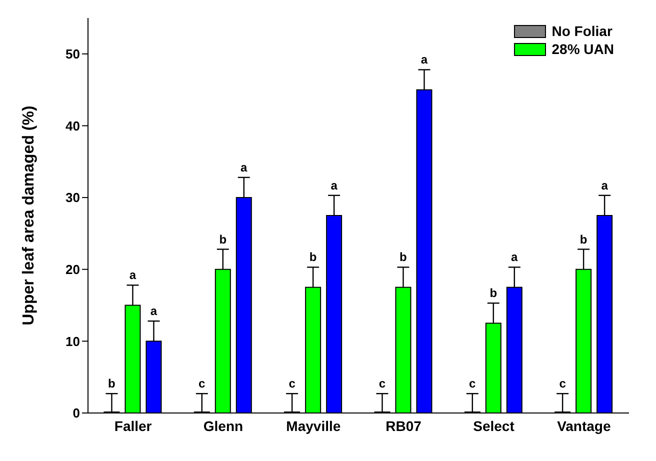 This screenshot has height=461, width=656. I want to click on y-tick-label: 20, so click(73, 269).